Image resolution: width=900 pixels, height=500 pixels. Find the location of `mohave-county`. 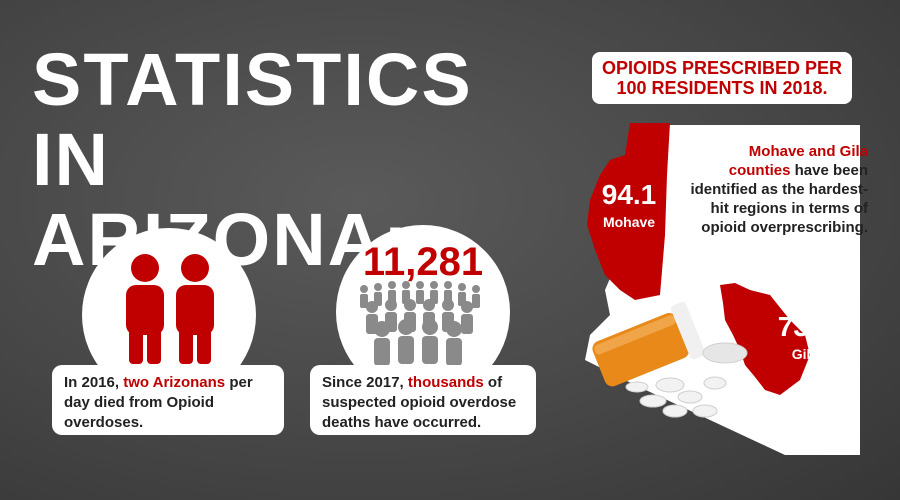

mohave-county is located at coordinates (628, 211).